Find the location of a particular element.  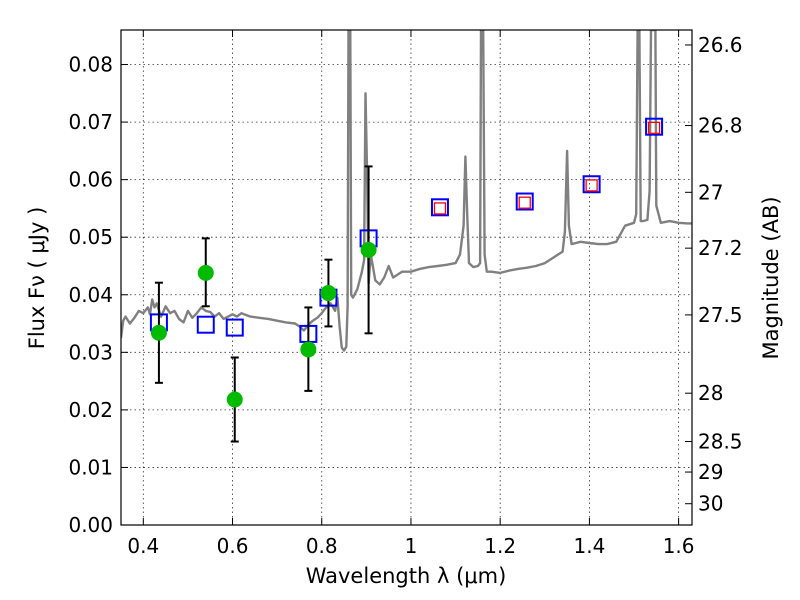

y-axis-label: Flux Fν ( μJy ) is located at coordinates (37, 278).